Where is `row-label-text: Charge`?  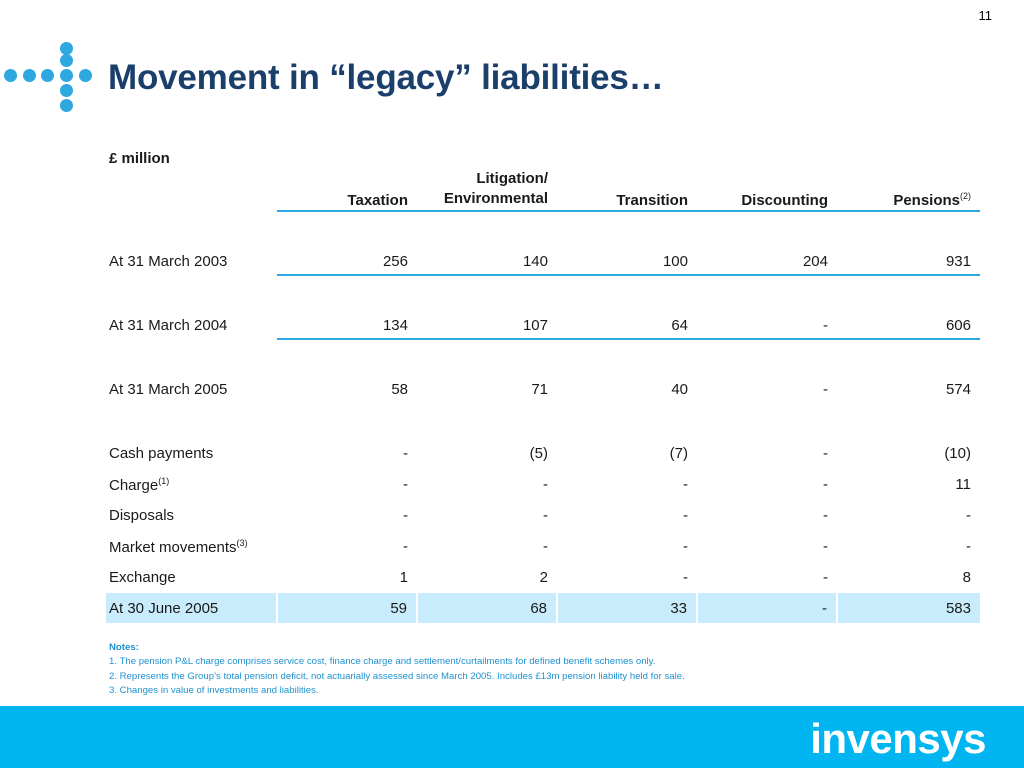 row-label-text: Charge is located at coordinates (134, 485).